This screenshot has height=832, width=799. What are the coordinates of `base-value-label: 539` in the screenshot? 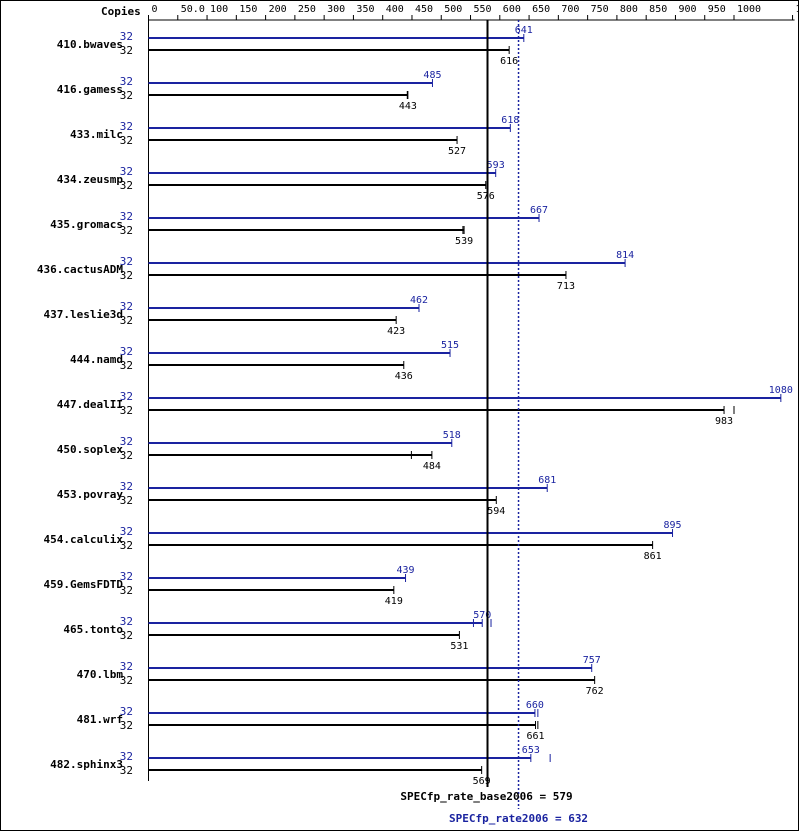 It's located at (464, 241).